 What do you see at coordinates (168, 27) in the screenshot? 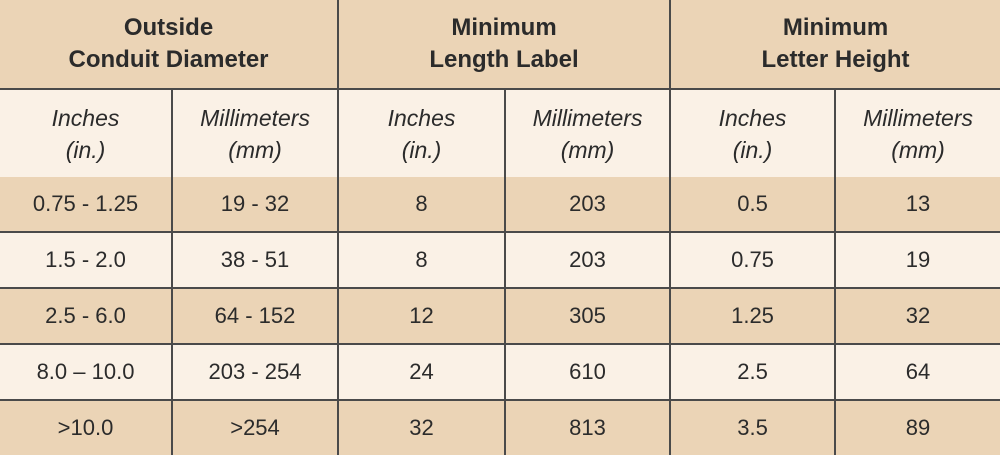
I see `header-line: Outside` at bounding box center [168, 27].